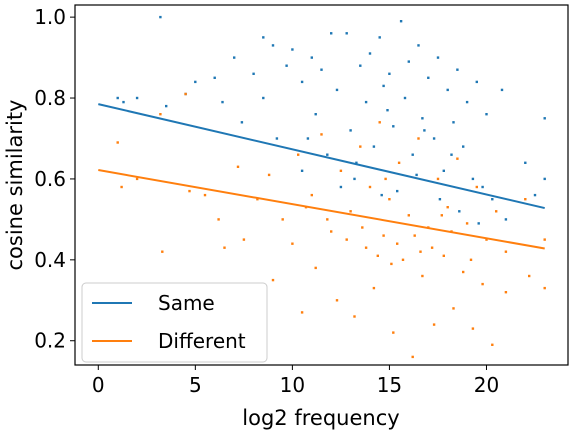 This screenshot has height=432, width=580. What do you see at coordinates (174, 322) in the screenshot?
I see `legend: Same Different` at bounding box center [174, 322].